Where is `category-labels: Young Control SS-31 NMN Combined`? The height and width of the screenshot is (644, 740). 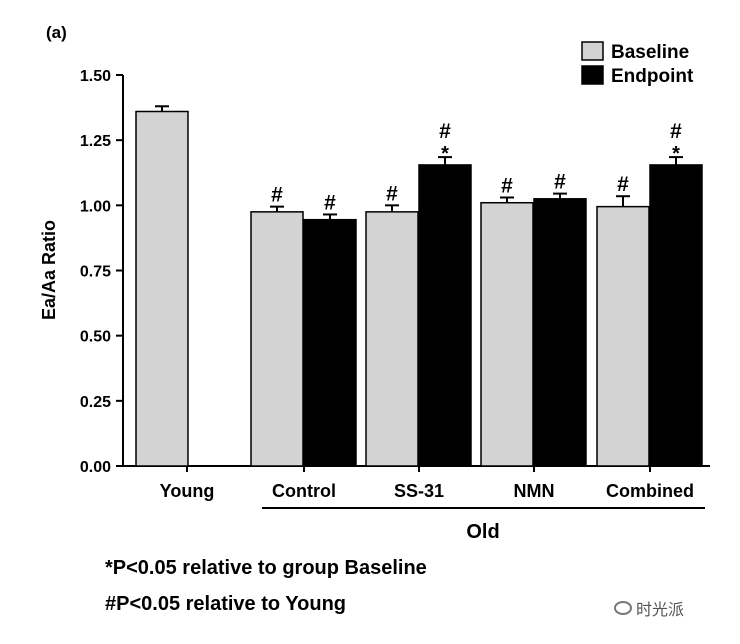
category-labels: Young Control SS-31 NMN Combined is located at coordinates (427, 491).